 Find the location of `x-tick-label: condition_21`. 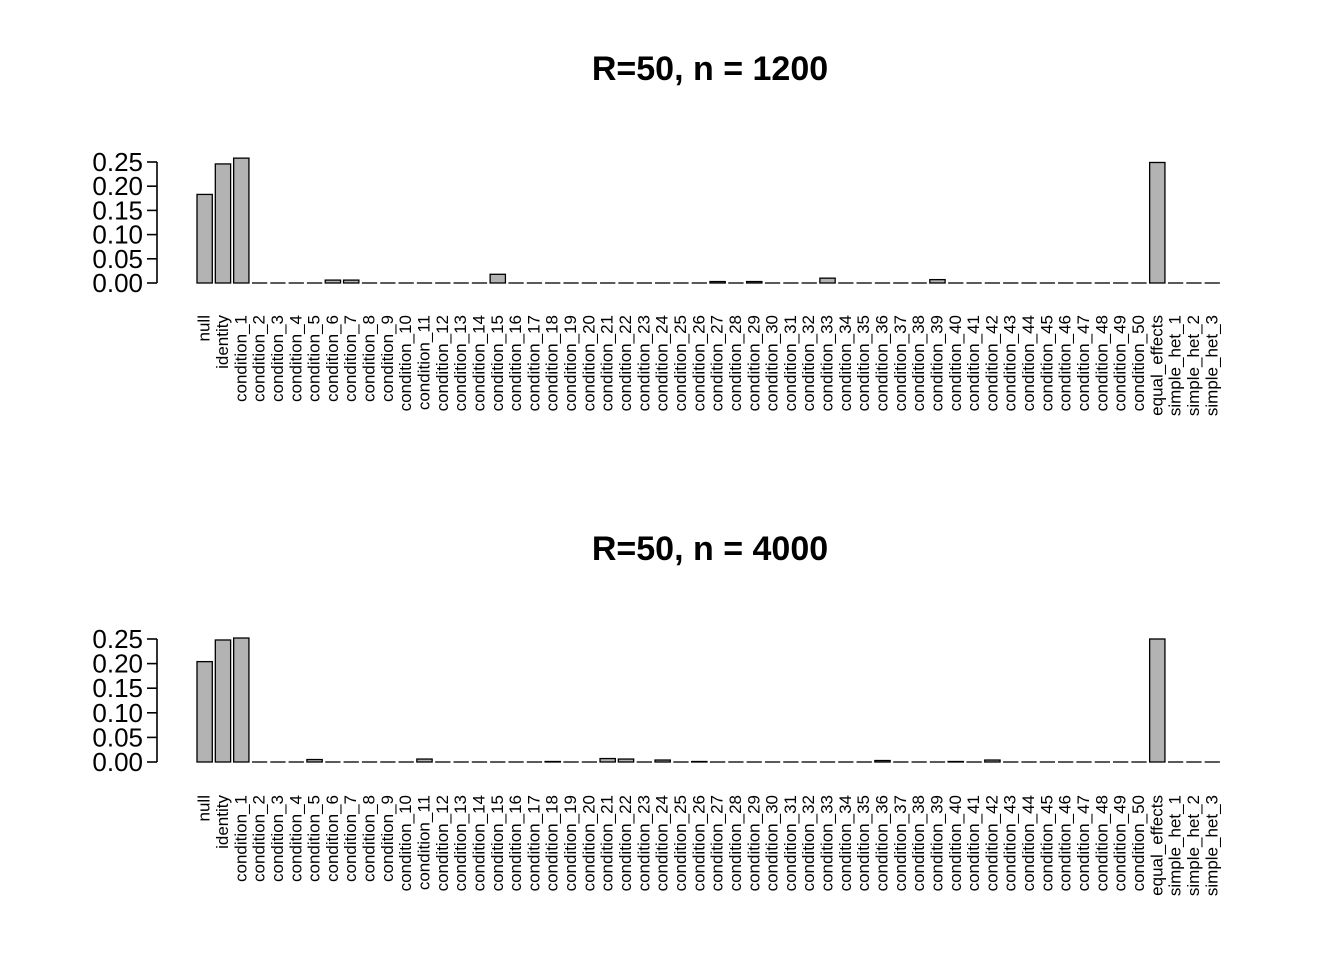

x-tick-label: condition_21 is located at coordinates (607, 843).